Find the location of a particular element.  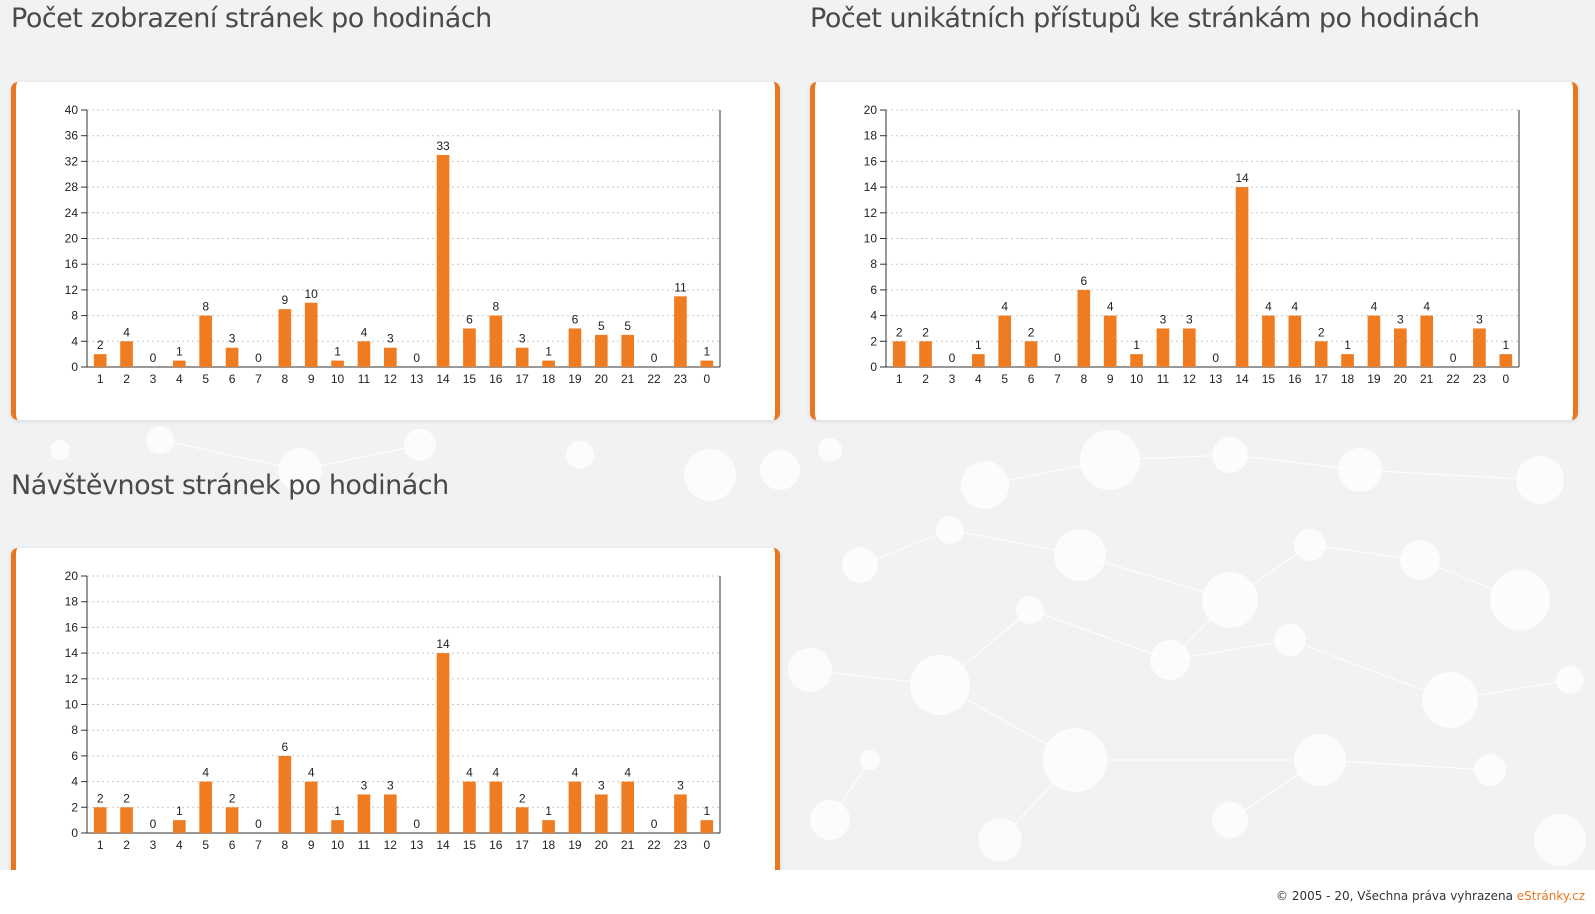

y-tick-label: 16 is located at coordinates (72, 264).